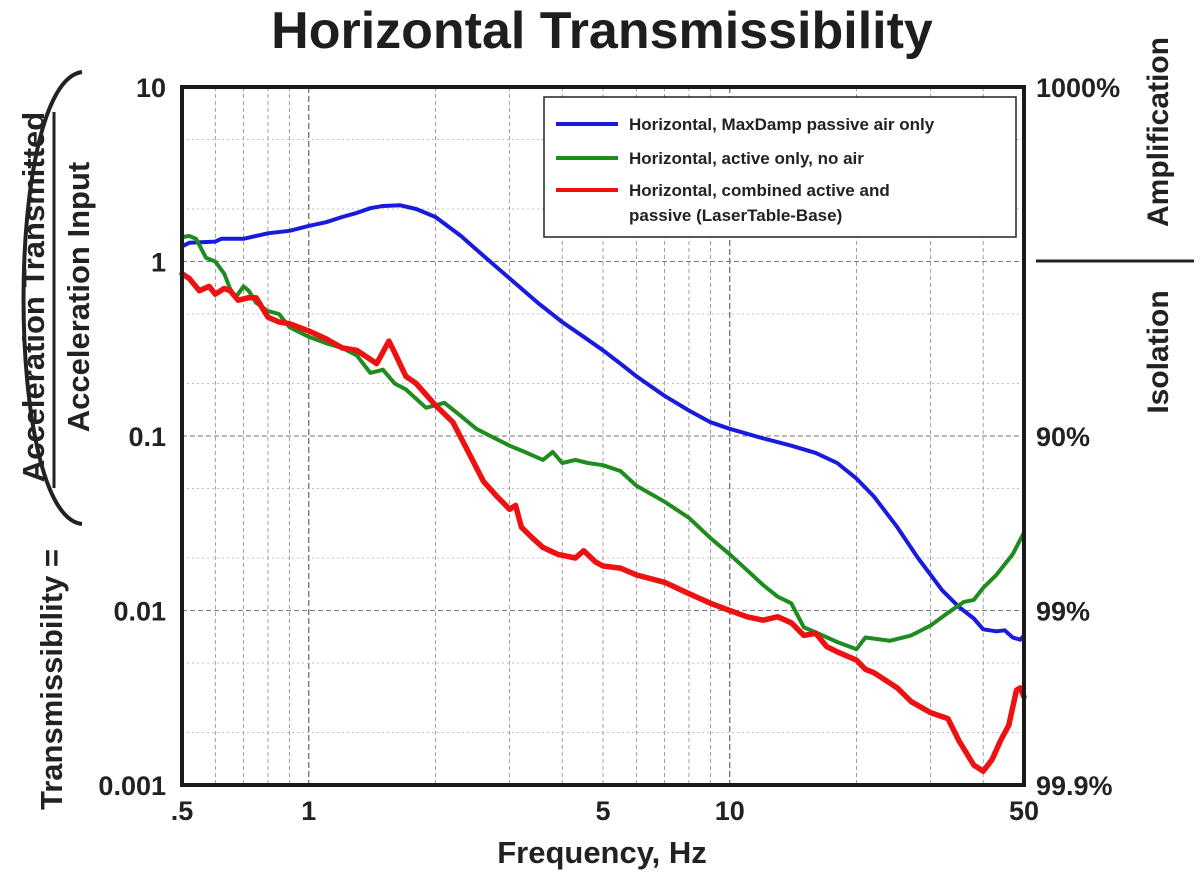 The width and height of the screenshot is (1200, 875). I want to click on y-axis-label-denominator: Acceleration Input, so click(78, 297).